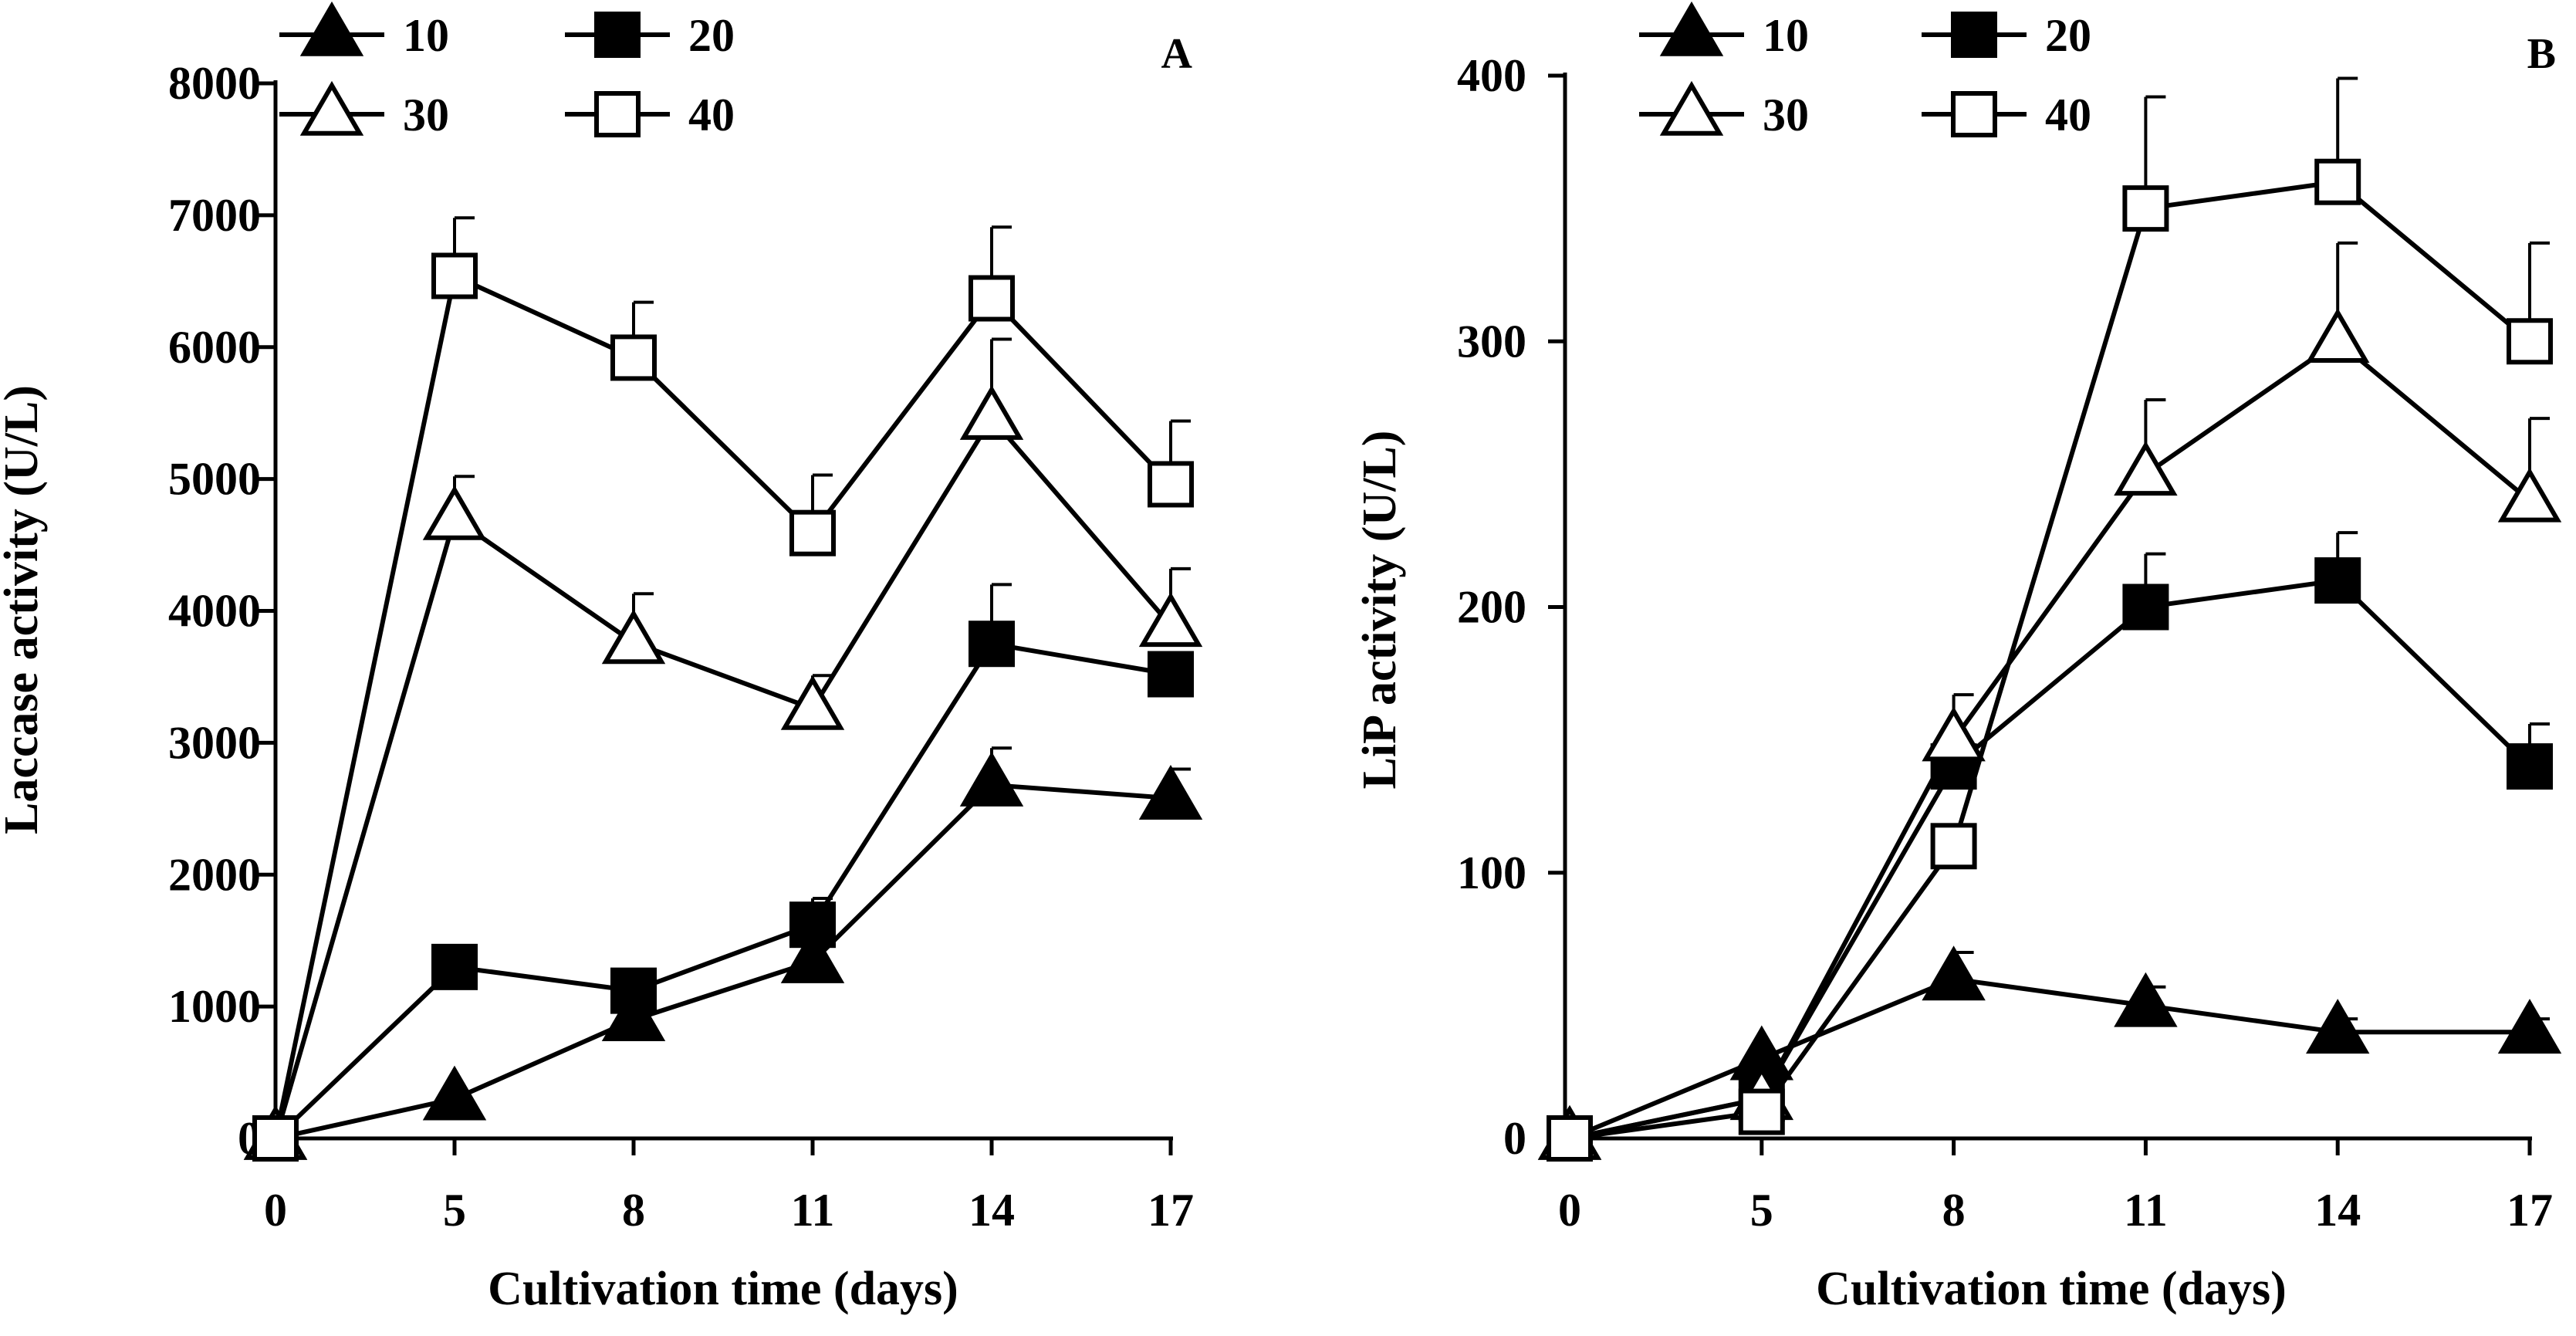 The image size is (2576, 1336). What do you see at coordinates (1514, 1138) in the screenshot?
I see `y-tick-label: 0` at bounding box center [1514, 1138].